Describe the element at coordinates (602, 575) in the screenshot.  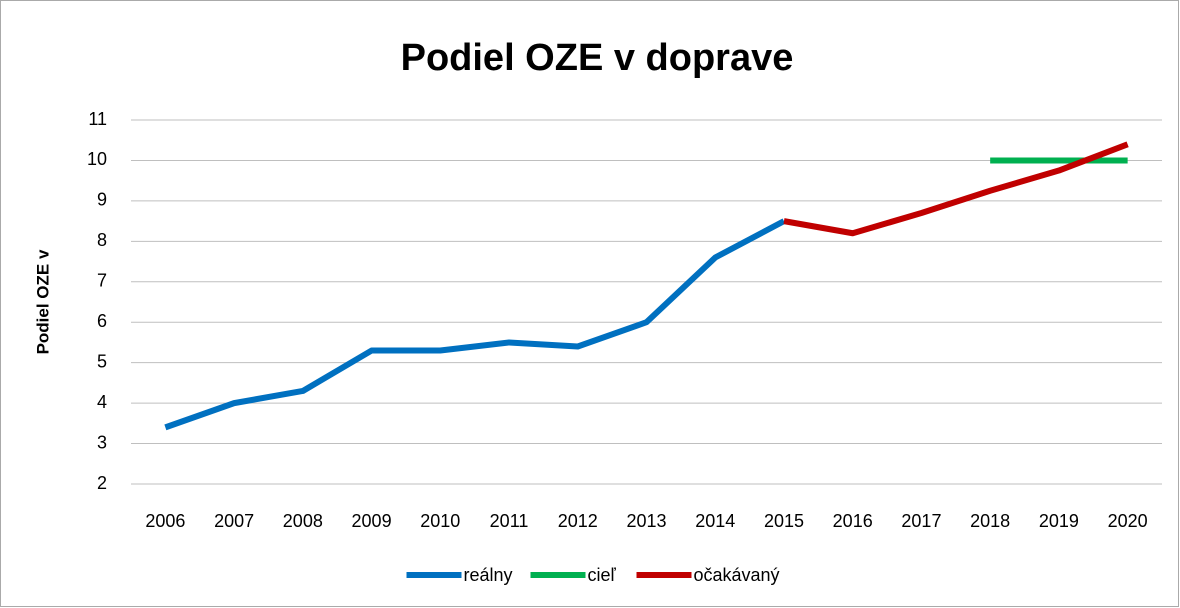
I see `legend-label: cieľ` at that location.